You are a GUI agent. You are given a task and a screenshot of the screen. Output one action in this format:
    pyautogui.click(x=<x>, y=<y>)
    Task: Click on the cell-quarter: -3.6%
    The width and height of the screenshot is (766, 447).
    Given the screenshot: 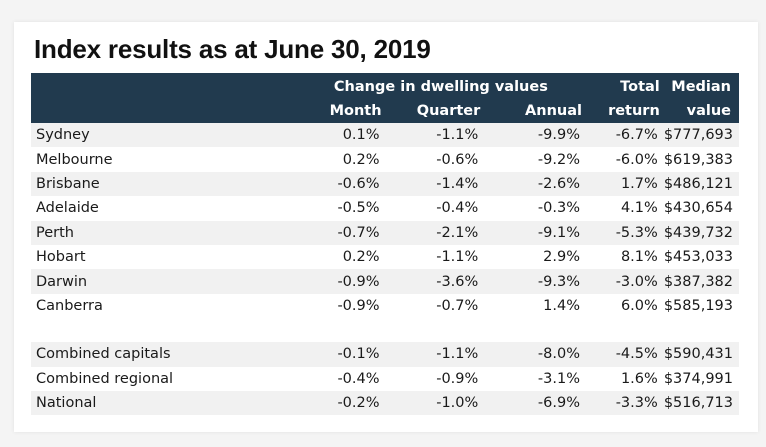 What is the action you would take?
    pyautogui.click(x=457, y=281)
    